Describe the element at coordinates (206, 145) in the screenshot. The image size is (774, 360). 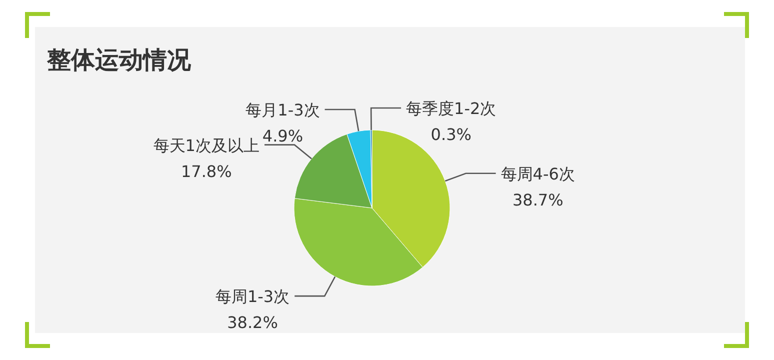
I see `slice-label: 每天1次及以上` at that location.